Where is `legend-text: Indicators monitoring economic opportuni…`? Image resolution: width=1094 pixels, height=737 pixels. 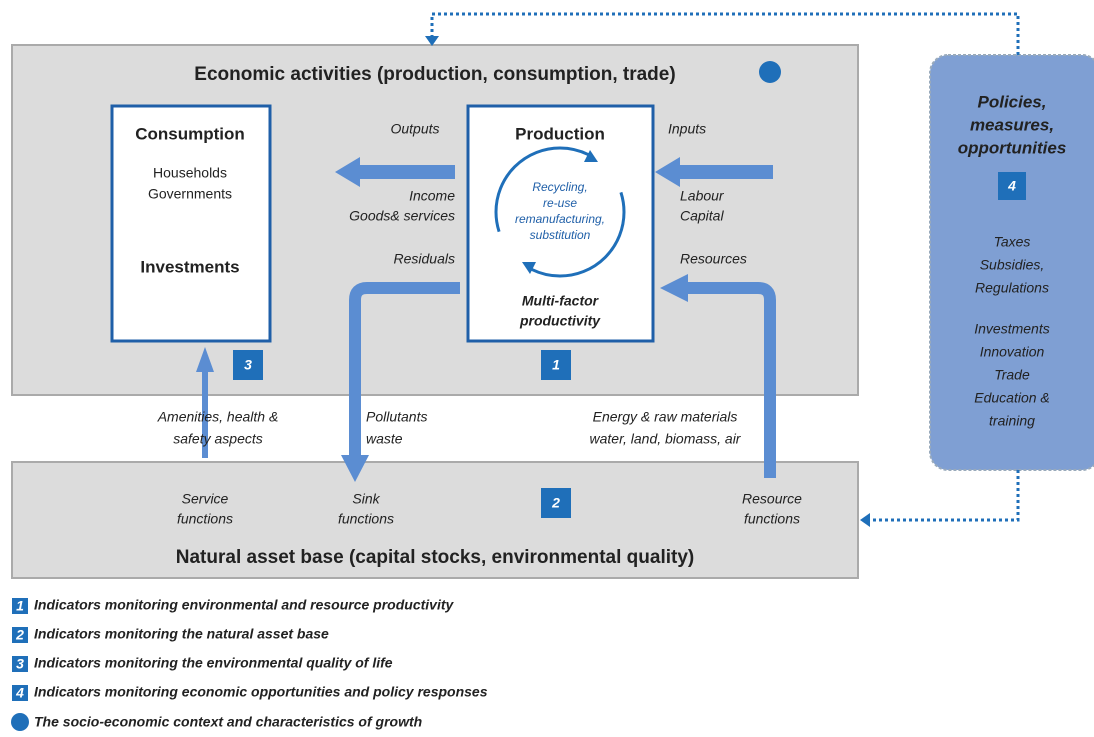
legend-text: Indicators monitoring economic opportuni… is located at coordinates (261, 692).